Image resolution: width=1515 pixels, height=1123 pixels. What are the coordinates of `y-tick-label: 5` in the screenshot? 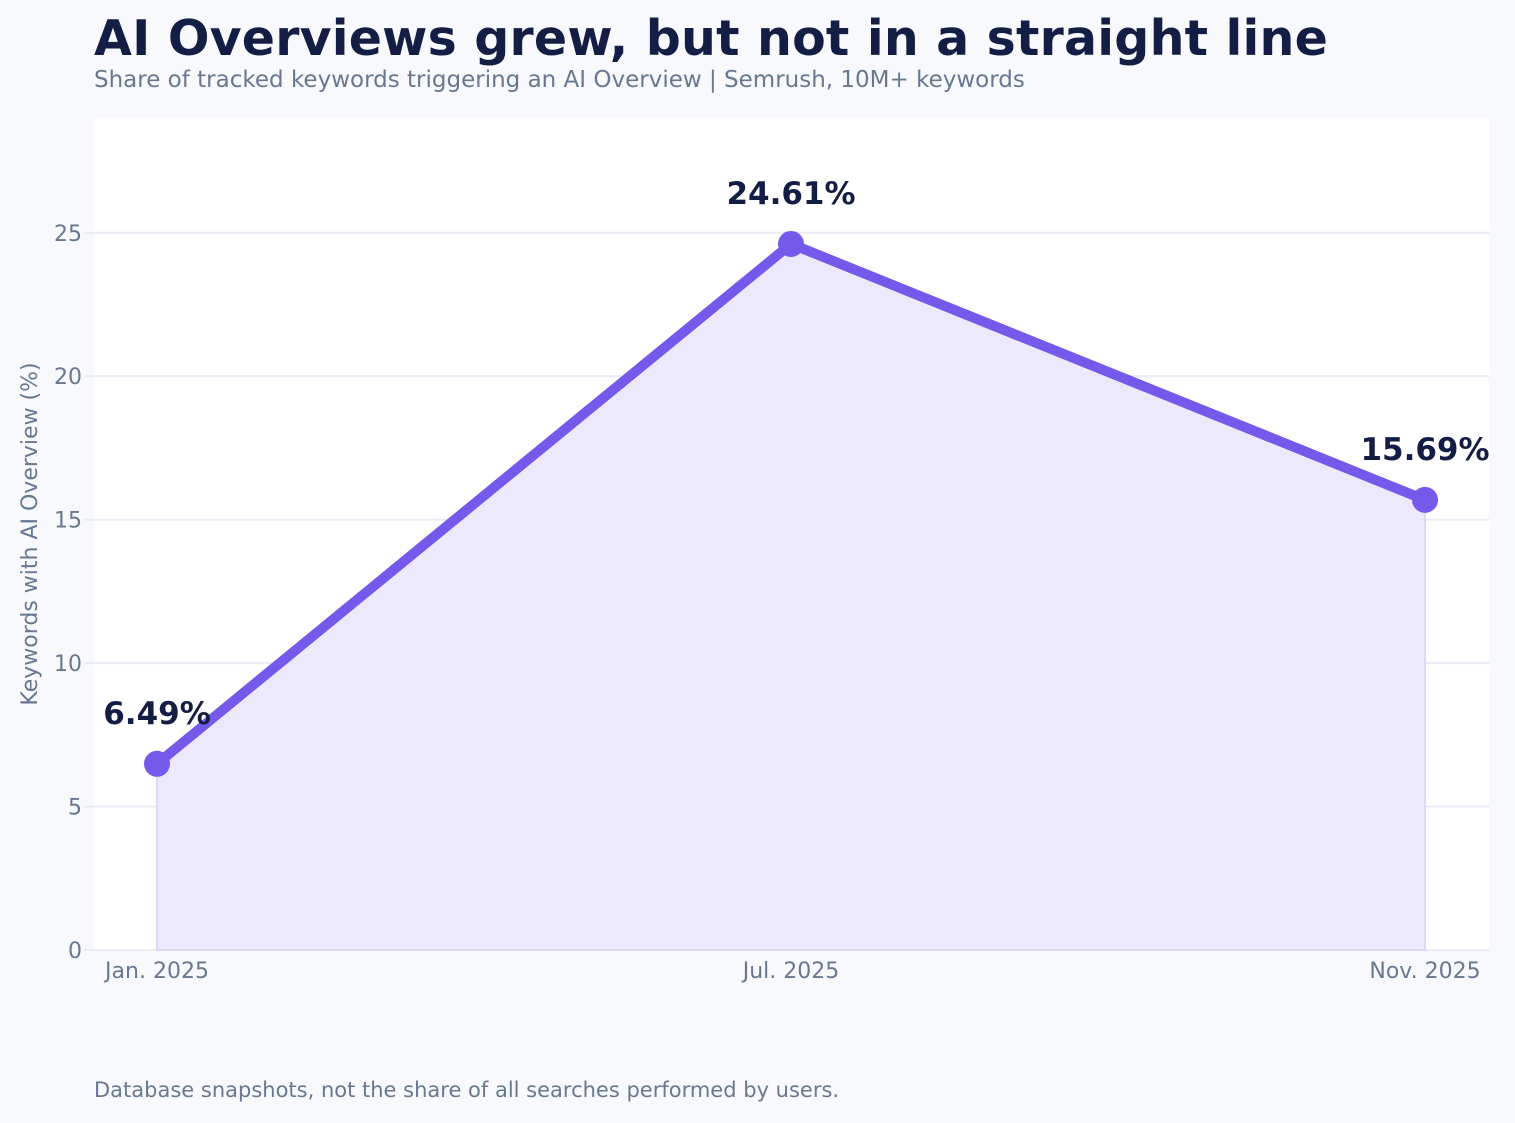 It's located at (75, 808).